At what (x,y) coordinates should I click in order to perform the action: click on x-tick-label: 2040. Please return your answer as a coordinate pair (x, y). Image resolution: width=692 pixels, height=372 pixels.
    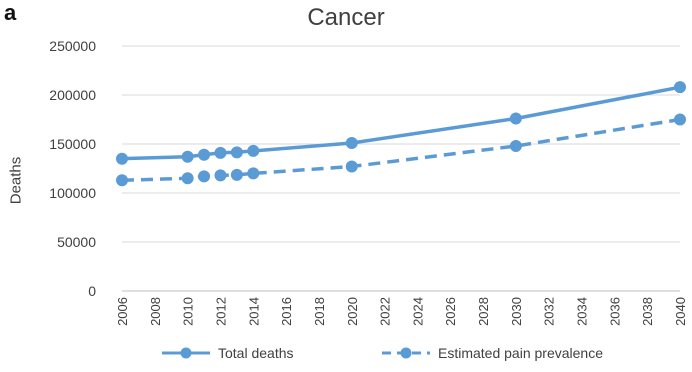
    Looking at the image, I should click on (680, 311).